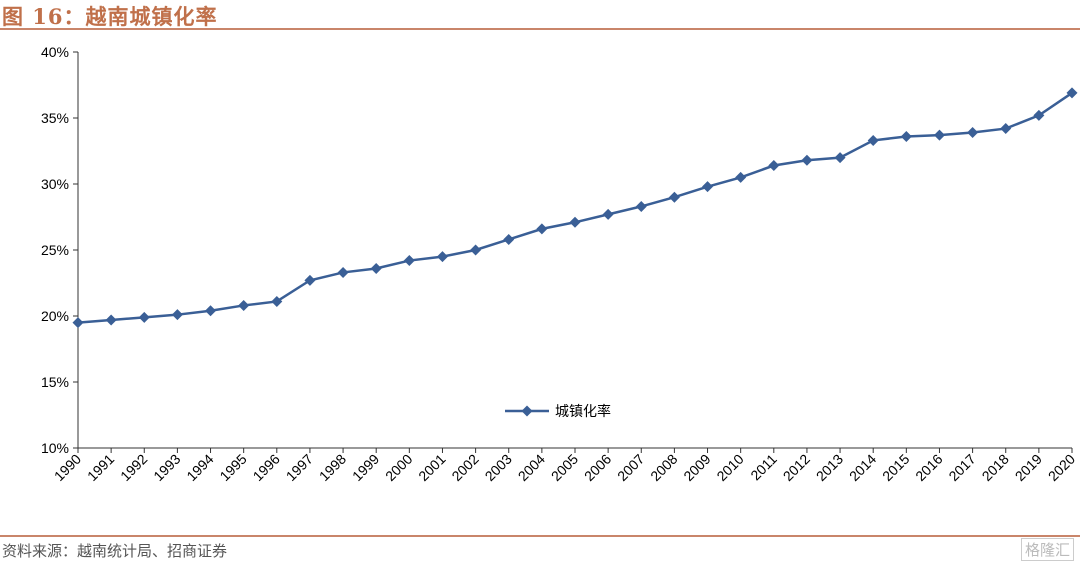 This screenshot has height=561, width=1080. Describe the element at coordinates (115, 551) in the screenshot. I see `source-note: 资料来源：越南统计局、招商证券` at that location.